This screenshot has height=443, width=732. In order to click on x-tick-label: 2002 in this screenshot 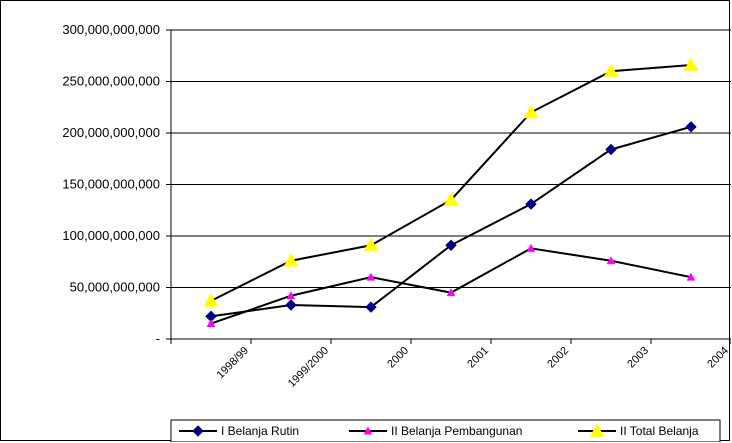, I will do `click(558, 358)`.